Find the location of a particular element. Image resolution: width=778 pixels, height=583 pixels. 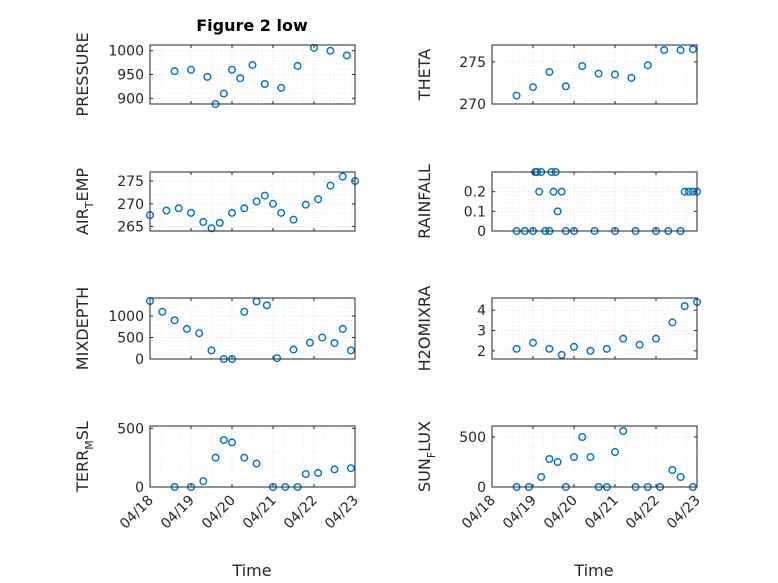

panel-h2omixra: 2 3 4 H2OMIXRA is located at coordinates (558, 329).